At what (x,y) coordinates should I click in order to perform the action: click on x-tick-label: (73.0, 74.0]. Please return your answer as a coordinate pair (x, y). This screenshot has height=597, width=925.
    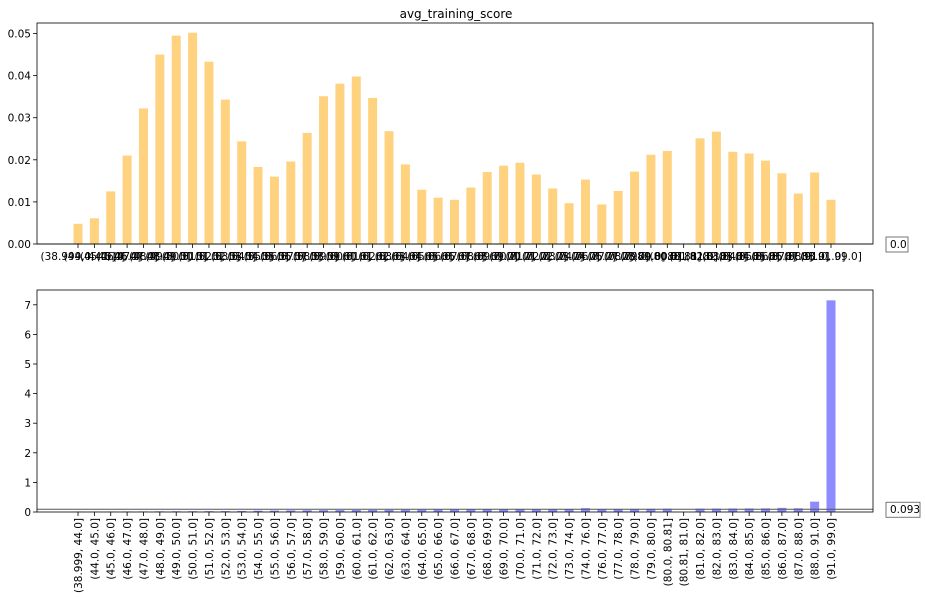
    Looking at the image, I should click on (570, 549).